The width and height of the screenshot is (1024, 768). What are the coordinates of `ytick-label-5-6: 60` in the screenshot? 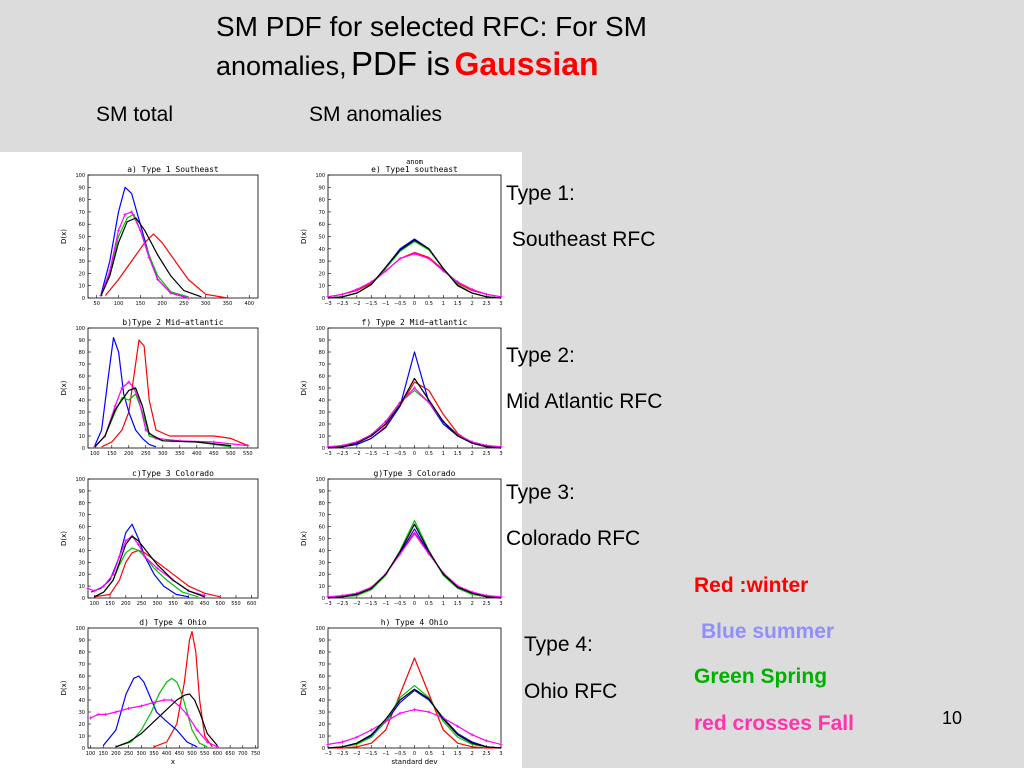 It's located at (322, 528).